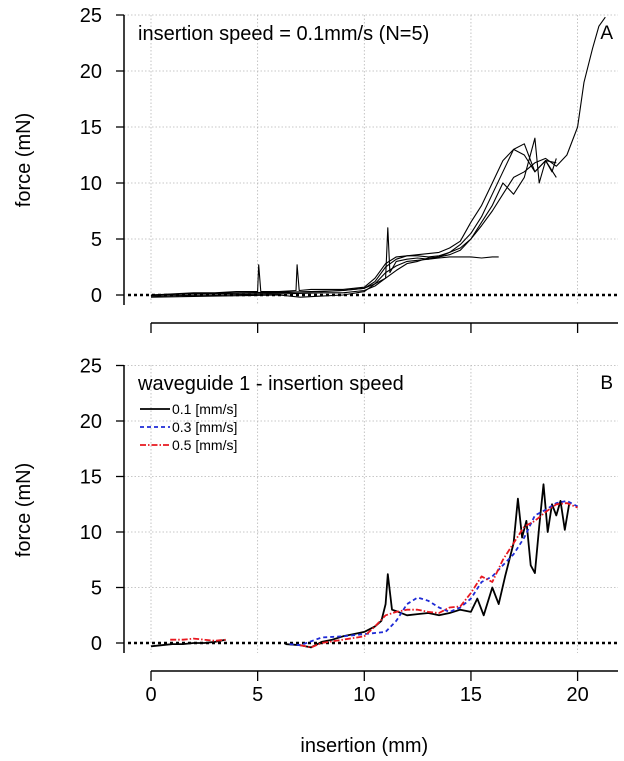 The image size is (624, 761). What do you see at coordinates (150, 695) in the screenshot?
I see `x-tick-label: 0` at bounding box center [150, 695].